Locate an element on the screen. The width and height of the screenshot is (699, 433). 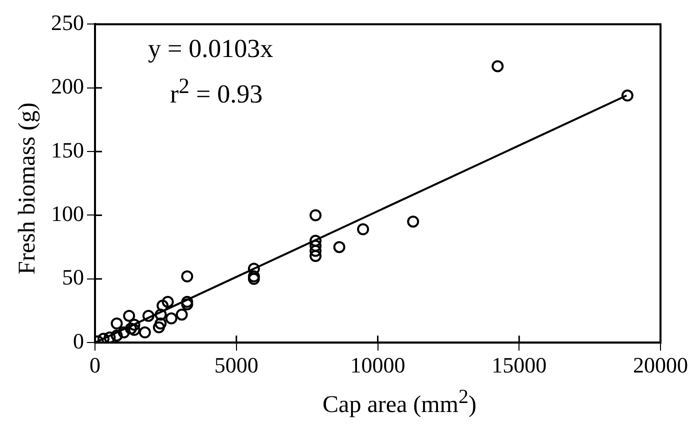
y-tick-label: 150 is located at coordinates (67, 149).